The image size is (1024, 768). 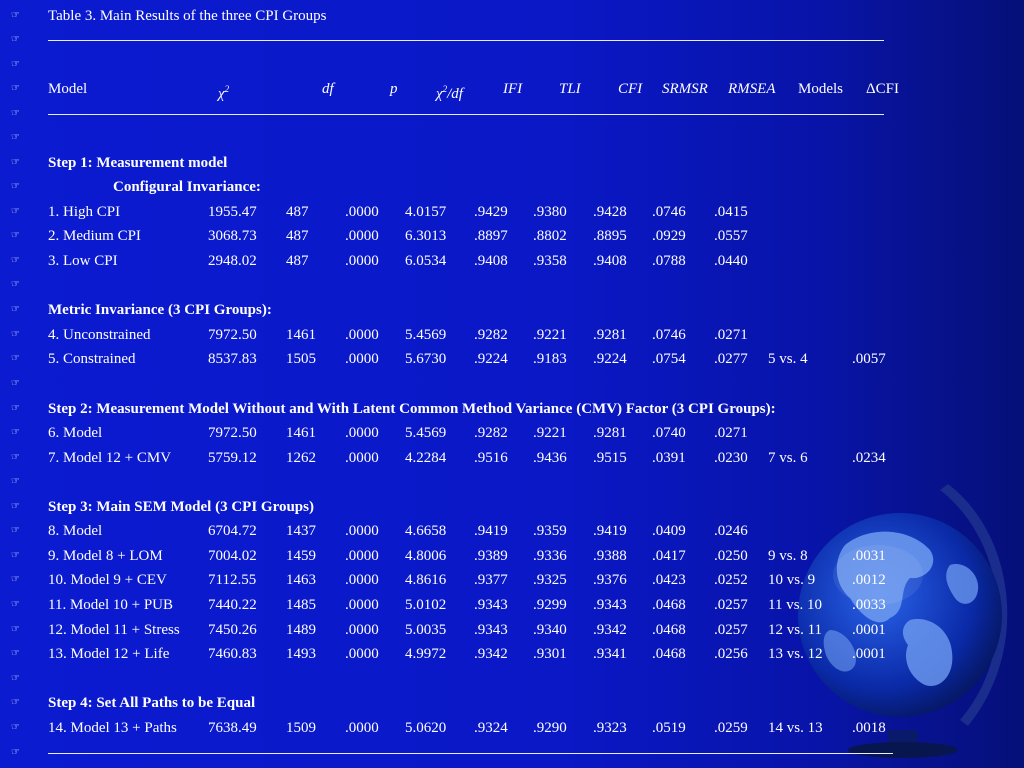 I want to click on header-cfi: CFI, so click(x=630, y=89).